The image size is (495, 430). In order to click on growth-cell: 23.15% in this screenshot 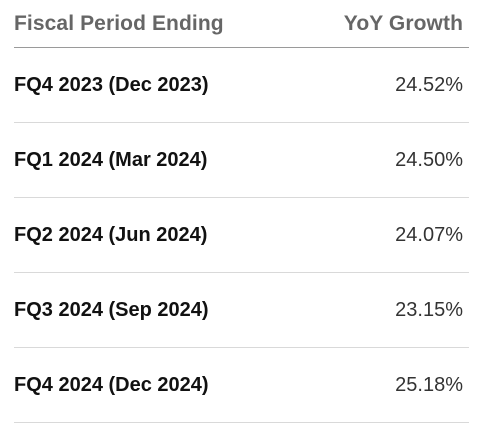, I will do `click(429, 309)`.